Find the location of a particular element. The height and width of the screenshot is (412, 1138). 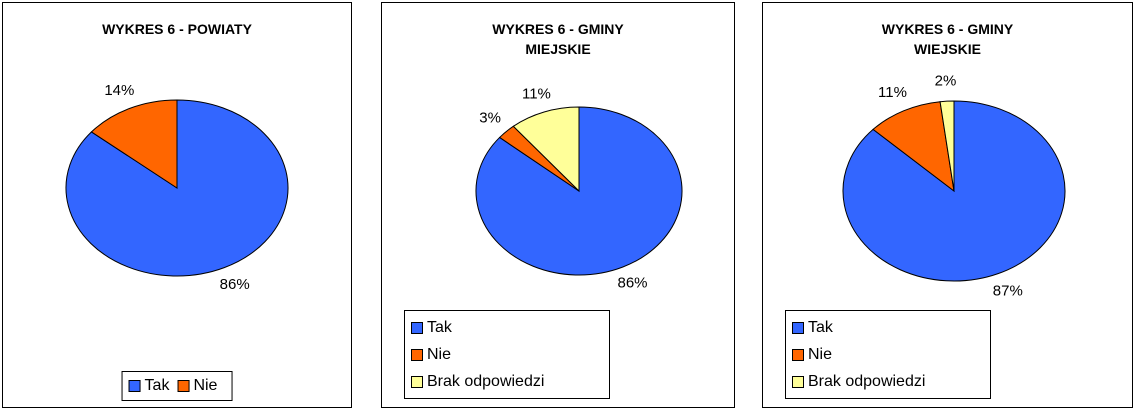

legend: Tak Nie is located at coordinates (177, 386).